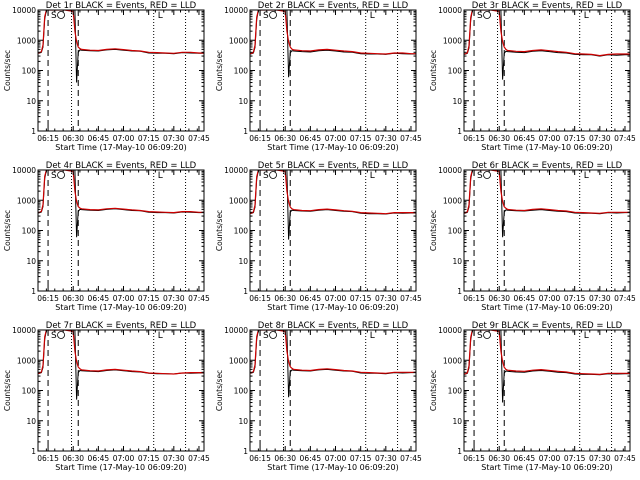  I want to click on panel-title: Det 3r BLACK = Events, RED = LLD, so click(547, 6).